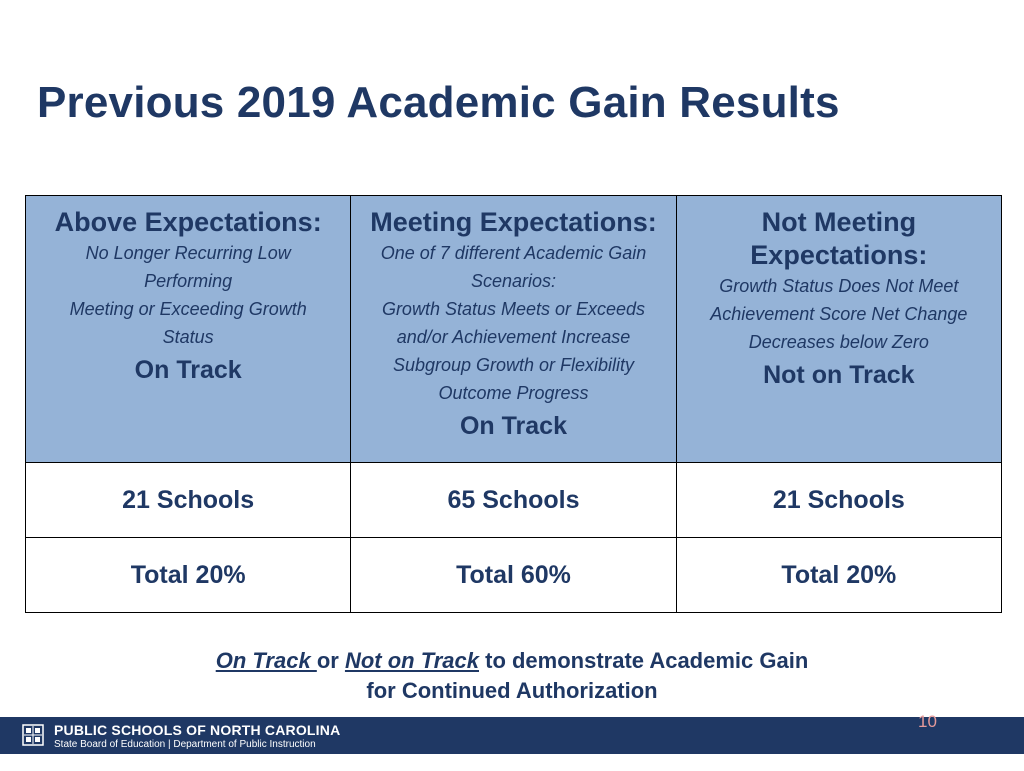 This screenshot has height=771, width=1024. I want to click on category-title: Expectations:, so click(839, 255).